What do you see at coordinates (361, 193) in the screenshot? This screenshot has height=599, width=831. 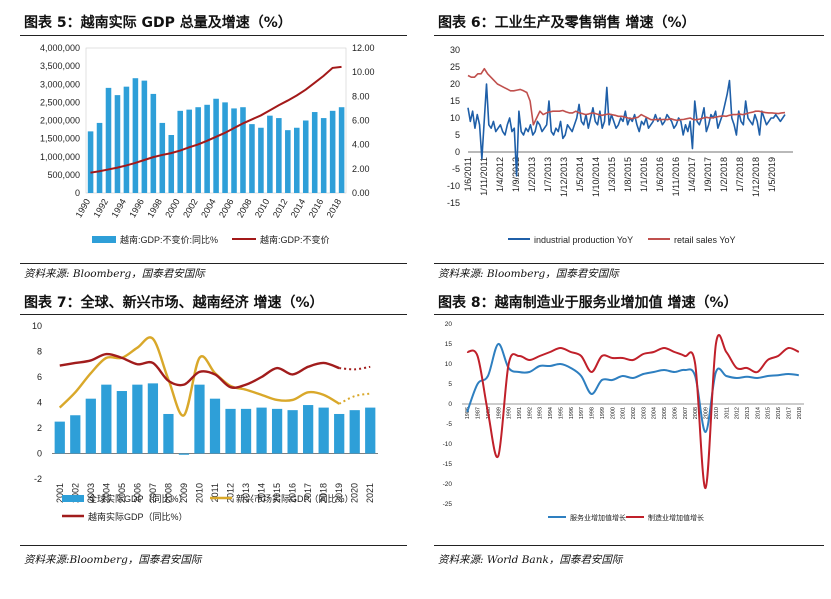 I see `right-axis-tick-label: 0.00` at bounding box center [361, 193].